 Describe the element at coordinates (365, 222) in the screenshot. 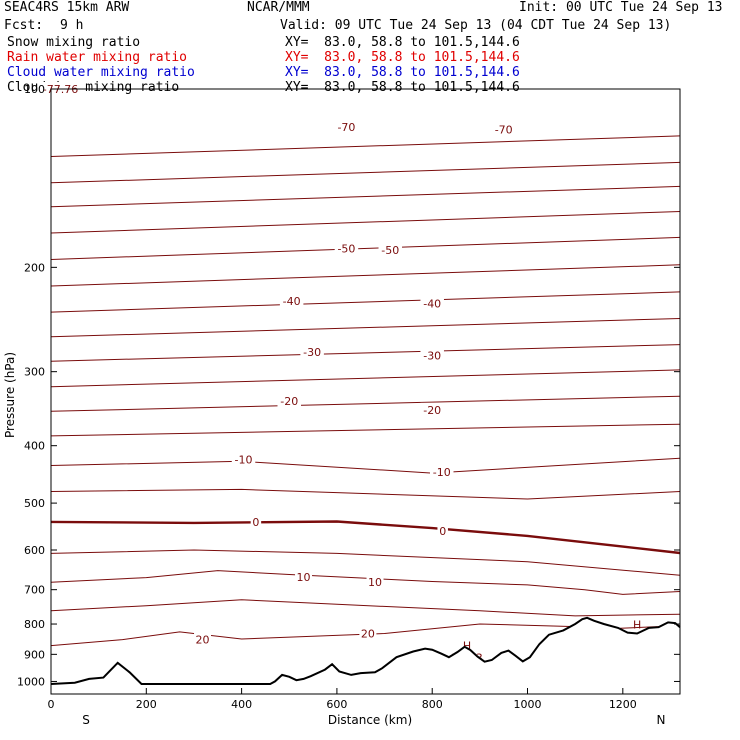

I see `isotherm-m55` at that location.